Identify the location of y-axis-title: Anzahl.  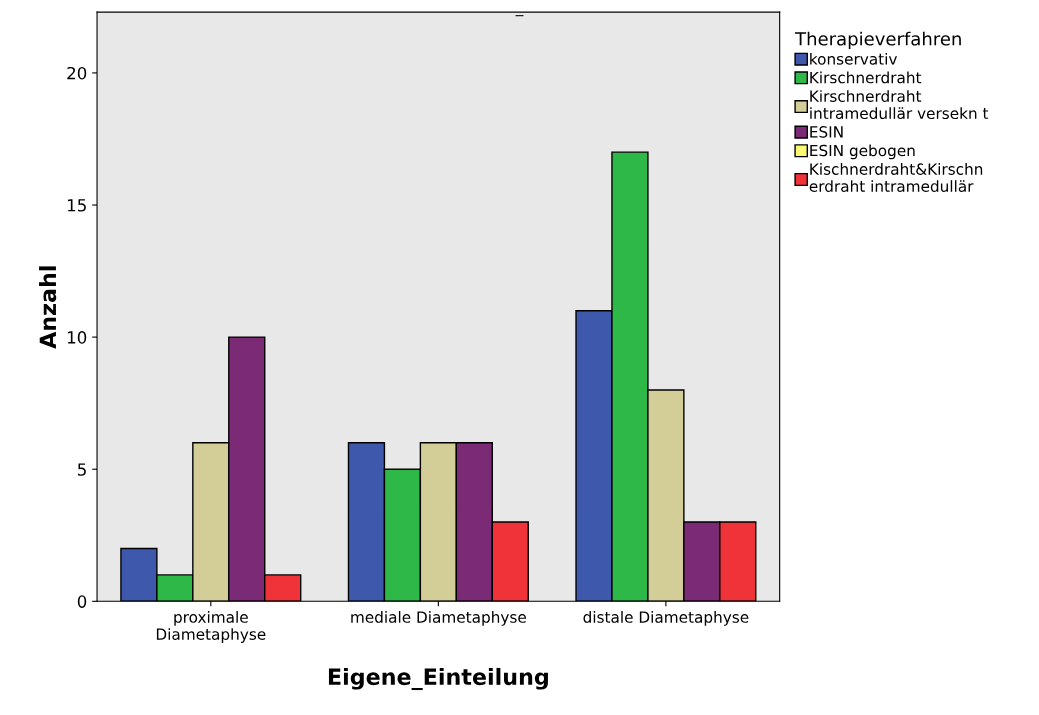
(48, 307).